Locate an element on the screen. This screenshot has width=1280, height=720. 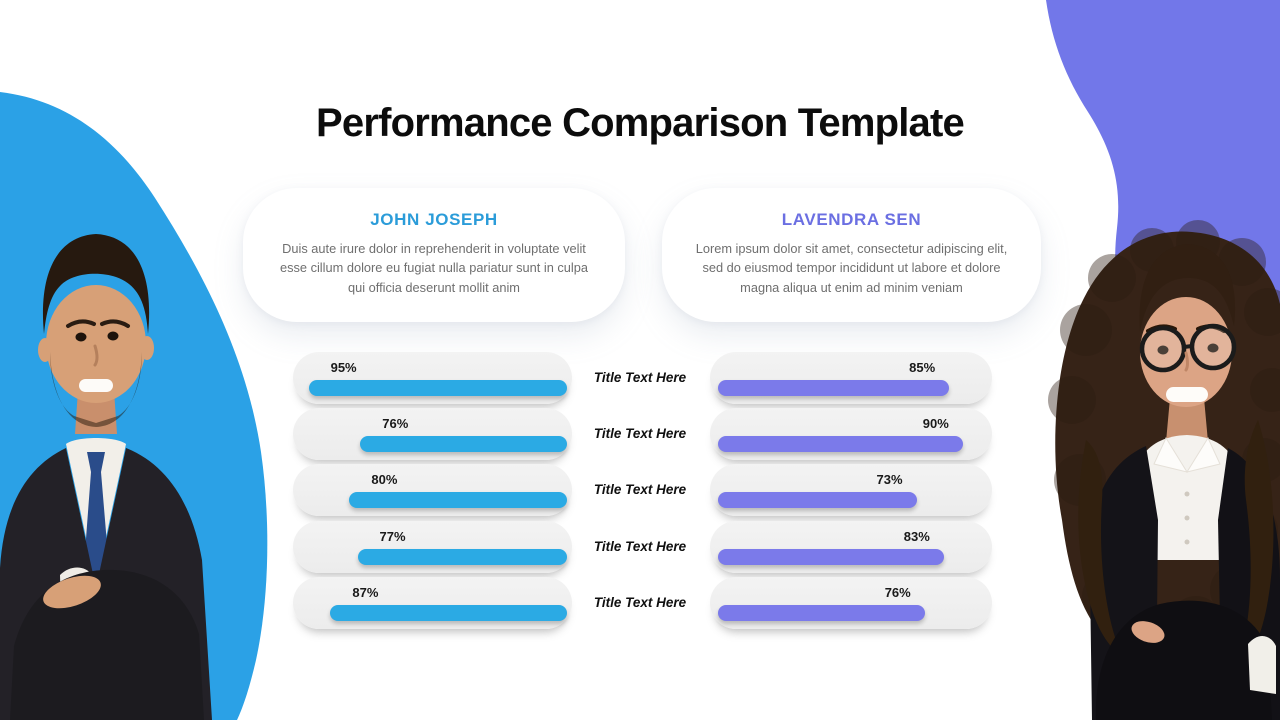
percent-label: 87% is located at coordinates (365, 592).